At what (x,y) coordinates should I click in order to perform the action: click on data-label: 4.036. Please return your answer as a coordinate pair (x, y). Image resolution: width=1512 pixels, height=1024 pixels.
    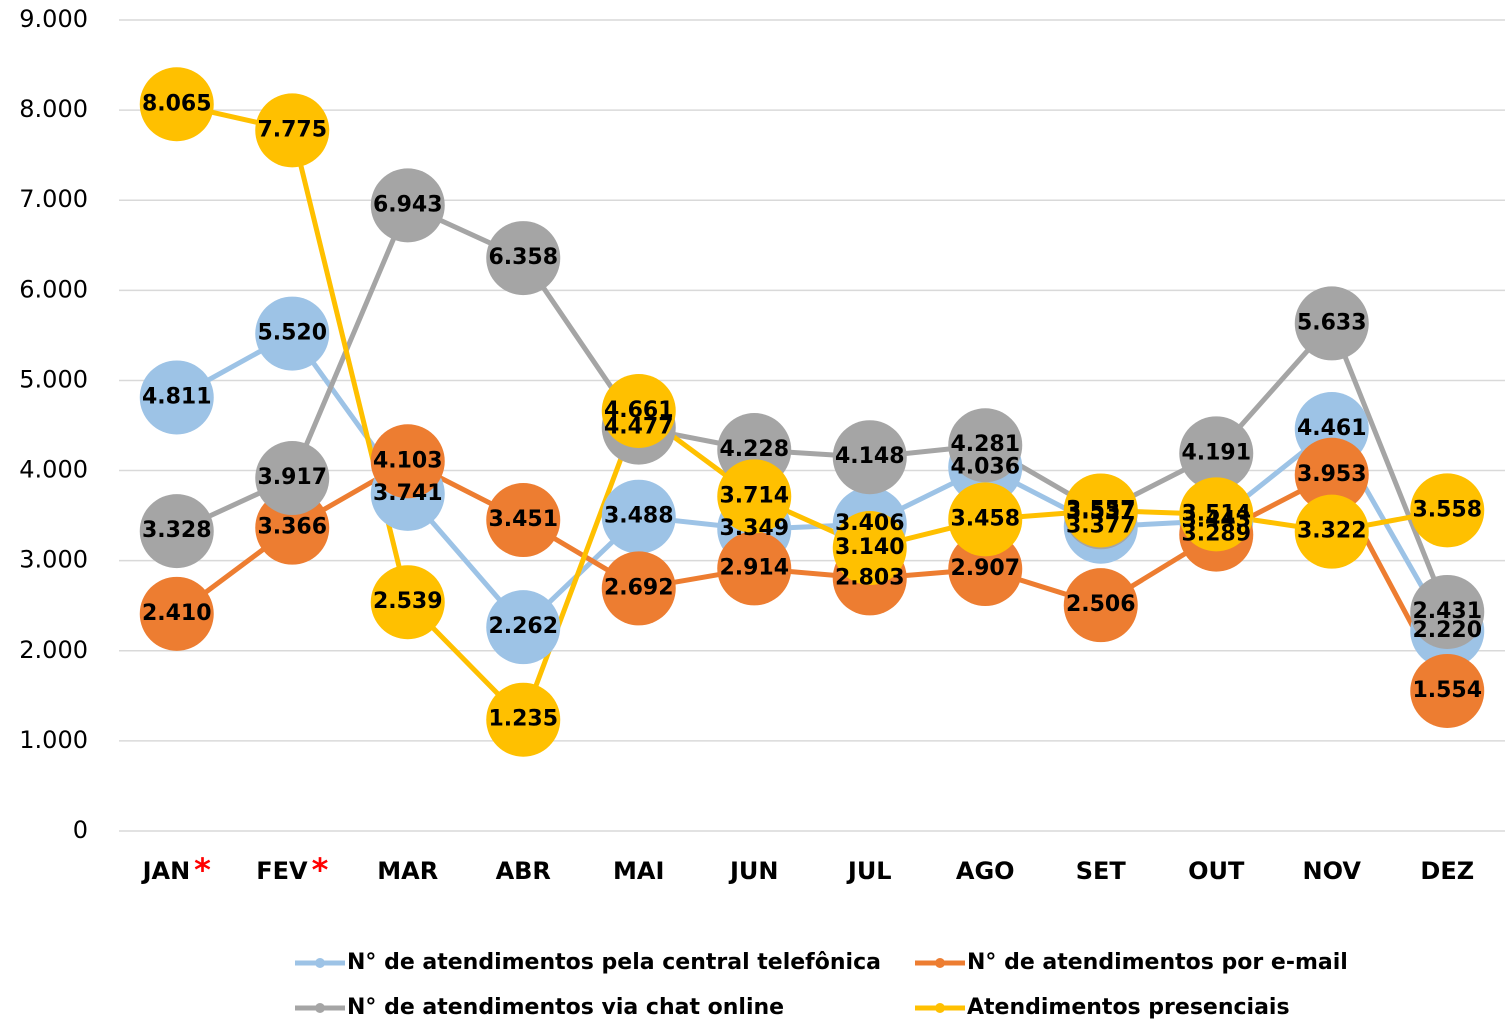
    Looking at the image, I should click on (985, 466).